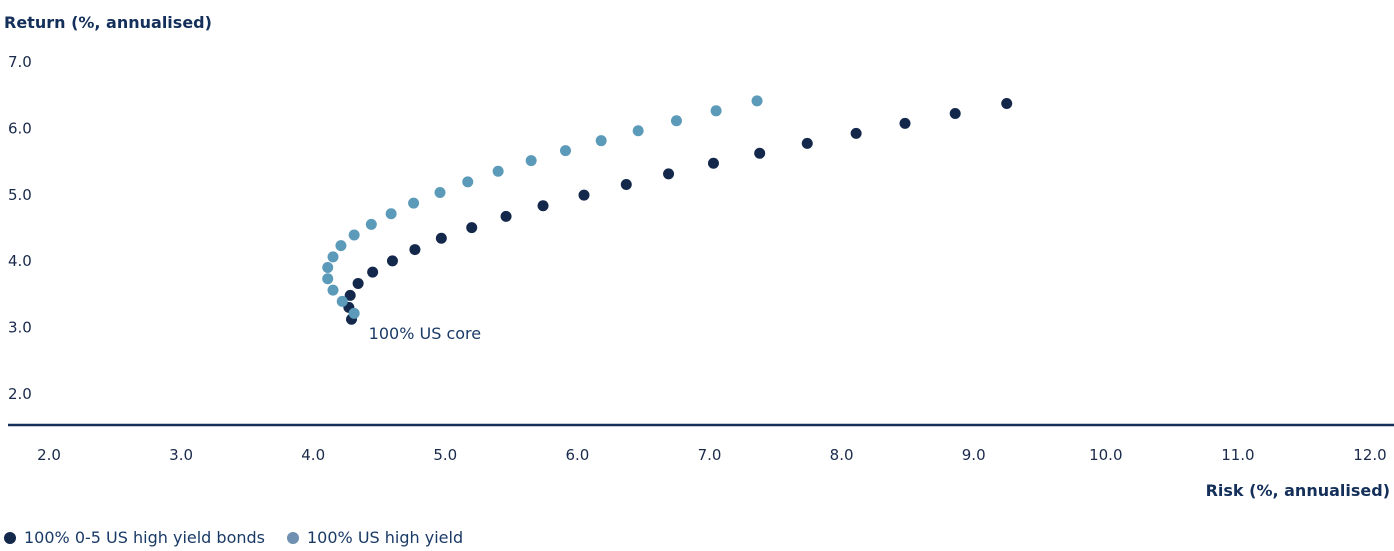 This screenshot has width=1394, height=551. Describe the element at coordinates (1369, 455) in the screenshot. I see `x-tick-label: 12.0` at that location.